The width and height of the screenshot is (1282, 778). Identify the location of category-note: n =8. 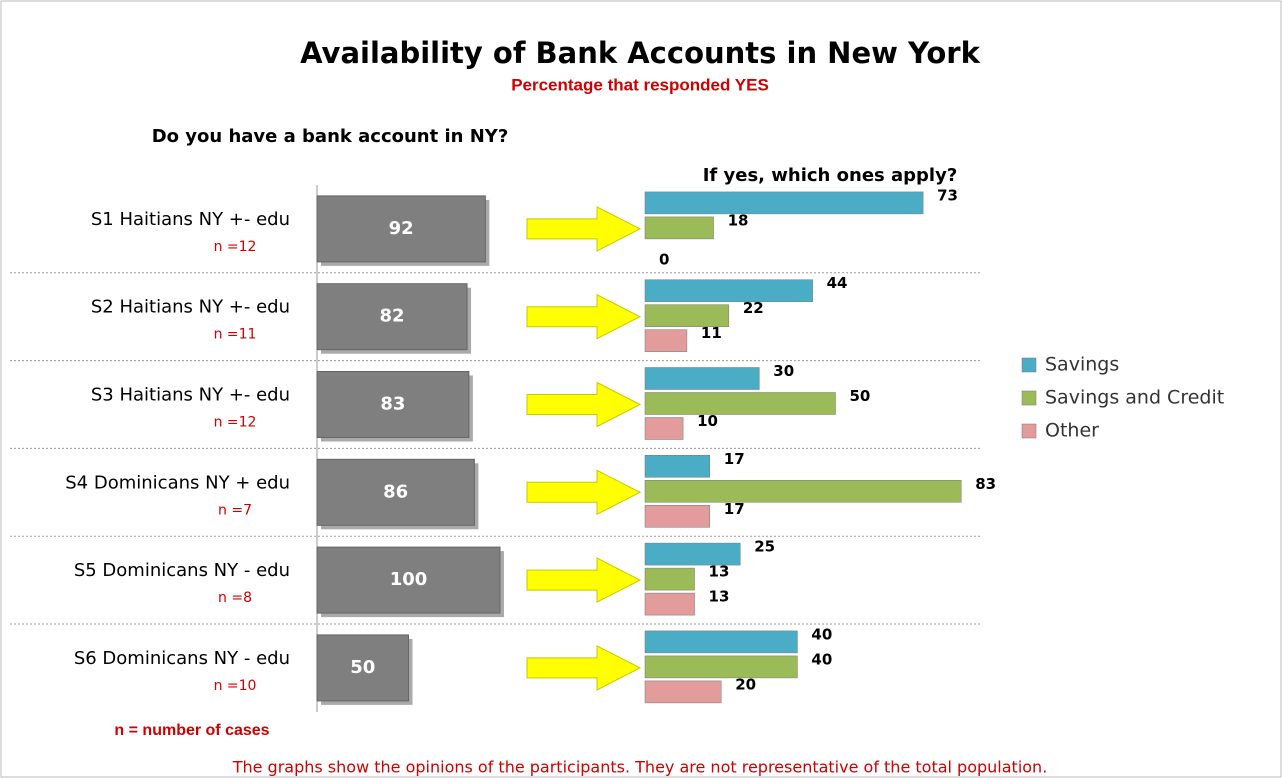
(235, 598).